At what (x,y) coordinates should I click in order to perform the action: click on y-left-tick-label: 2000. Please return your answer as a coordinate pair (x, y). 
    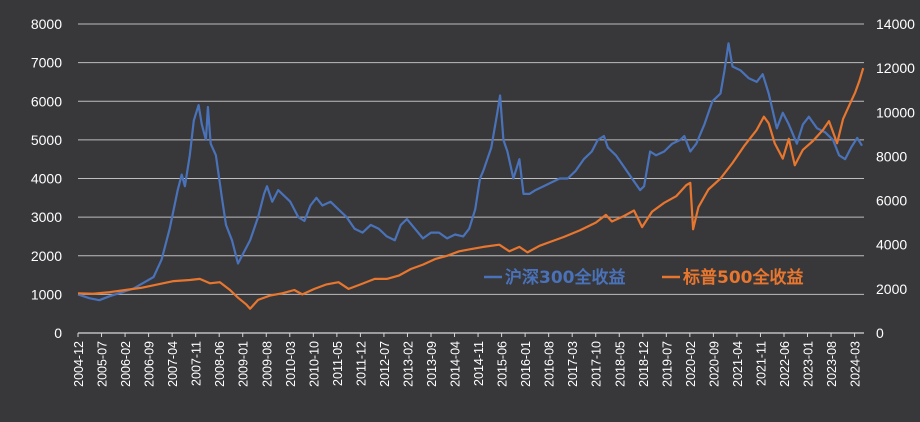
    Looking at the image, I should click on (46, 256).